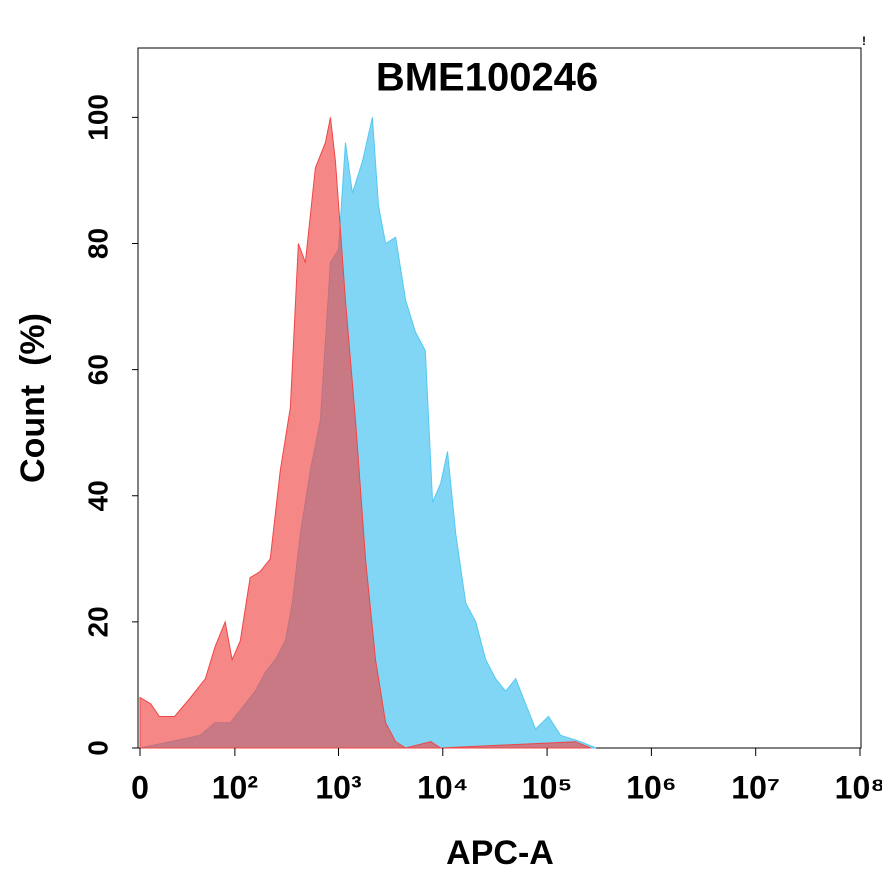 The image size is (882, 886). I want to click on x-tick-label: 10⁷, so click(755, 787).